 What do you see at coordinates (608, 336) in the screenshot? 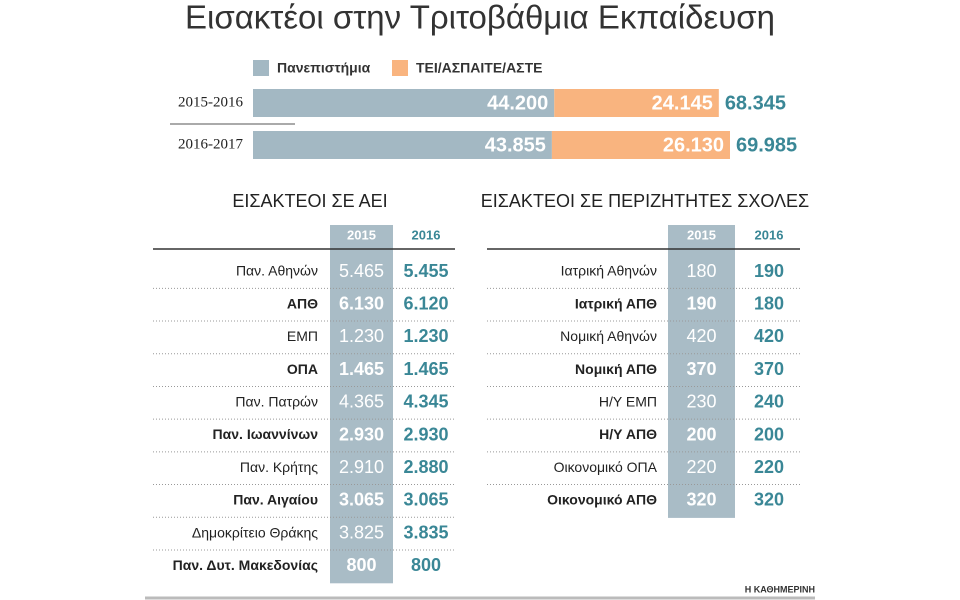
I see `row-label: Νομική Αθηνών` at bounding box center [608, 336].